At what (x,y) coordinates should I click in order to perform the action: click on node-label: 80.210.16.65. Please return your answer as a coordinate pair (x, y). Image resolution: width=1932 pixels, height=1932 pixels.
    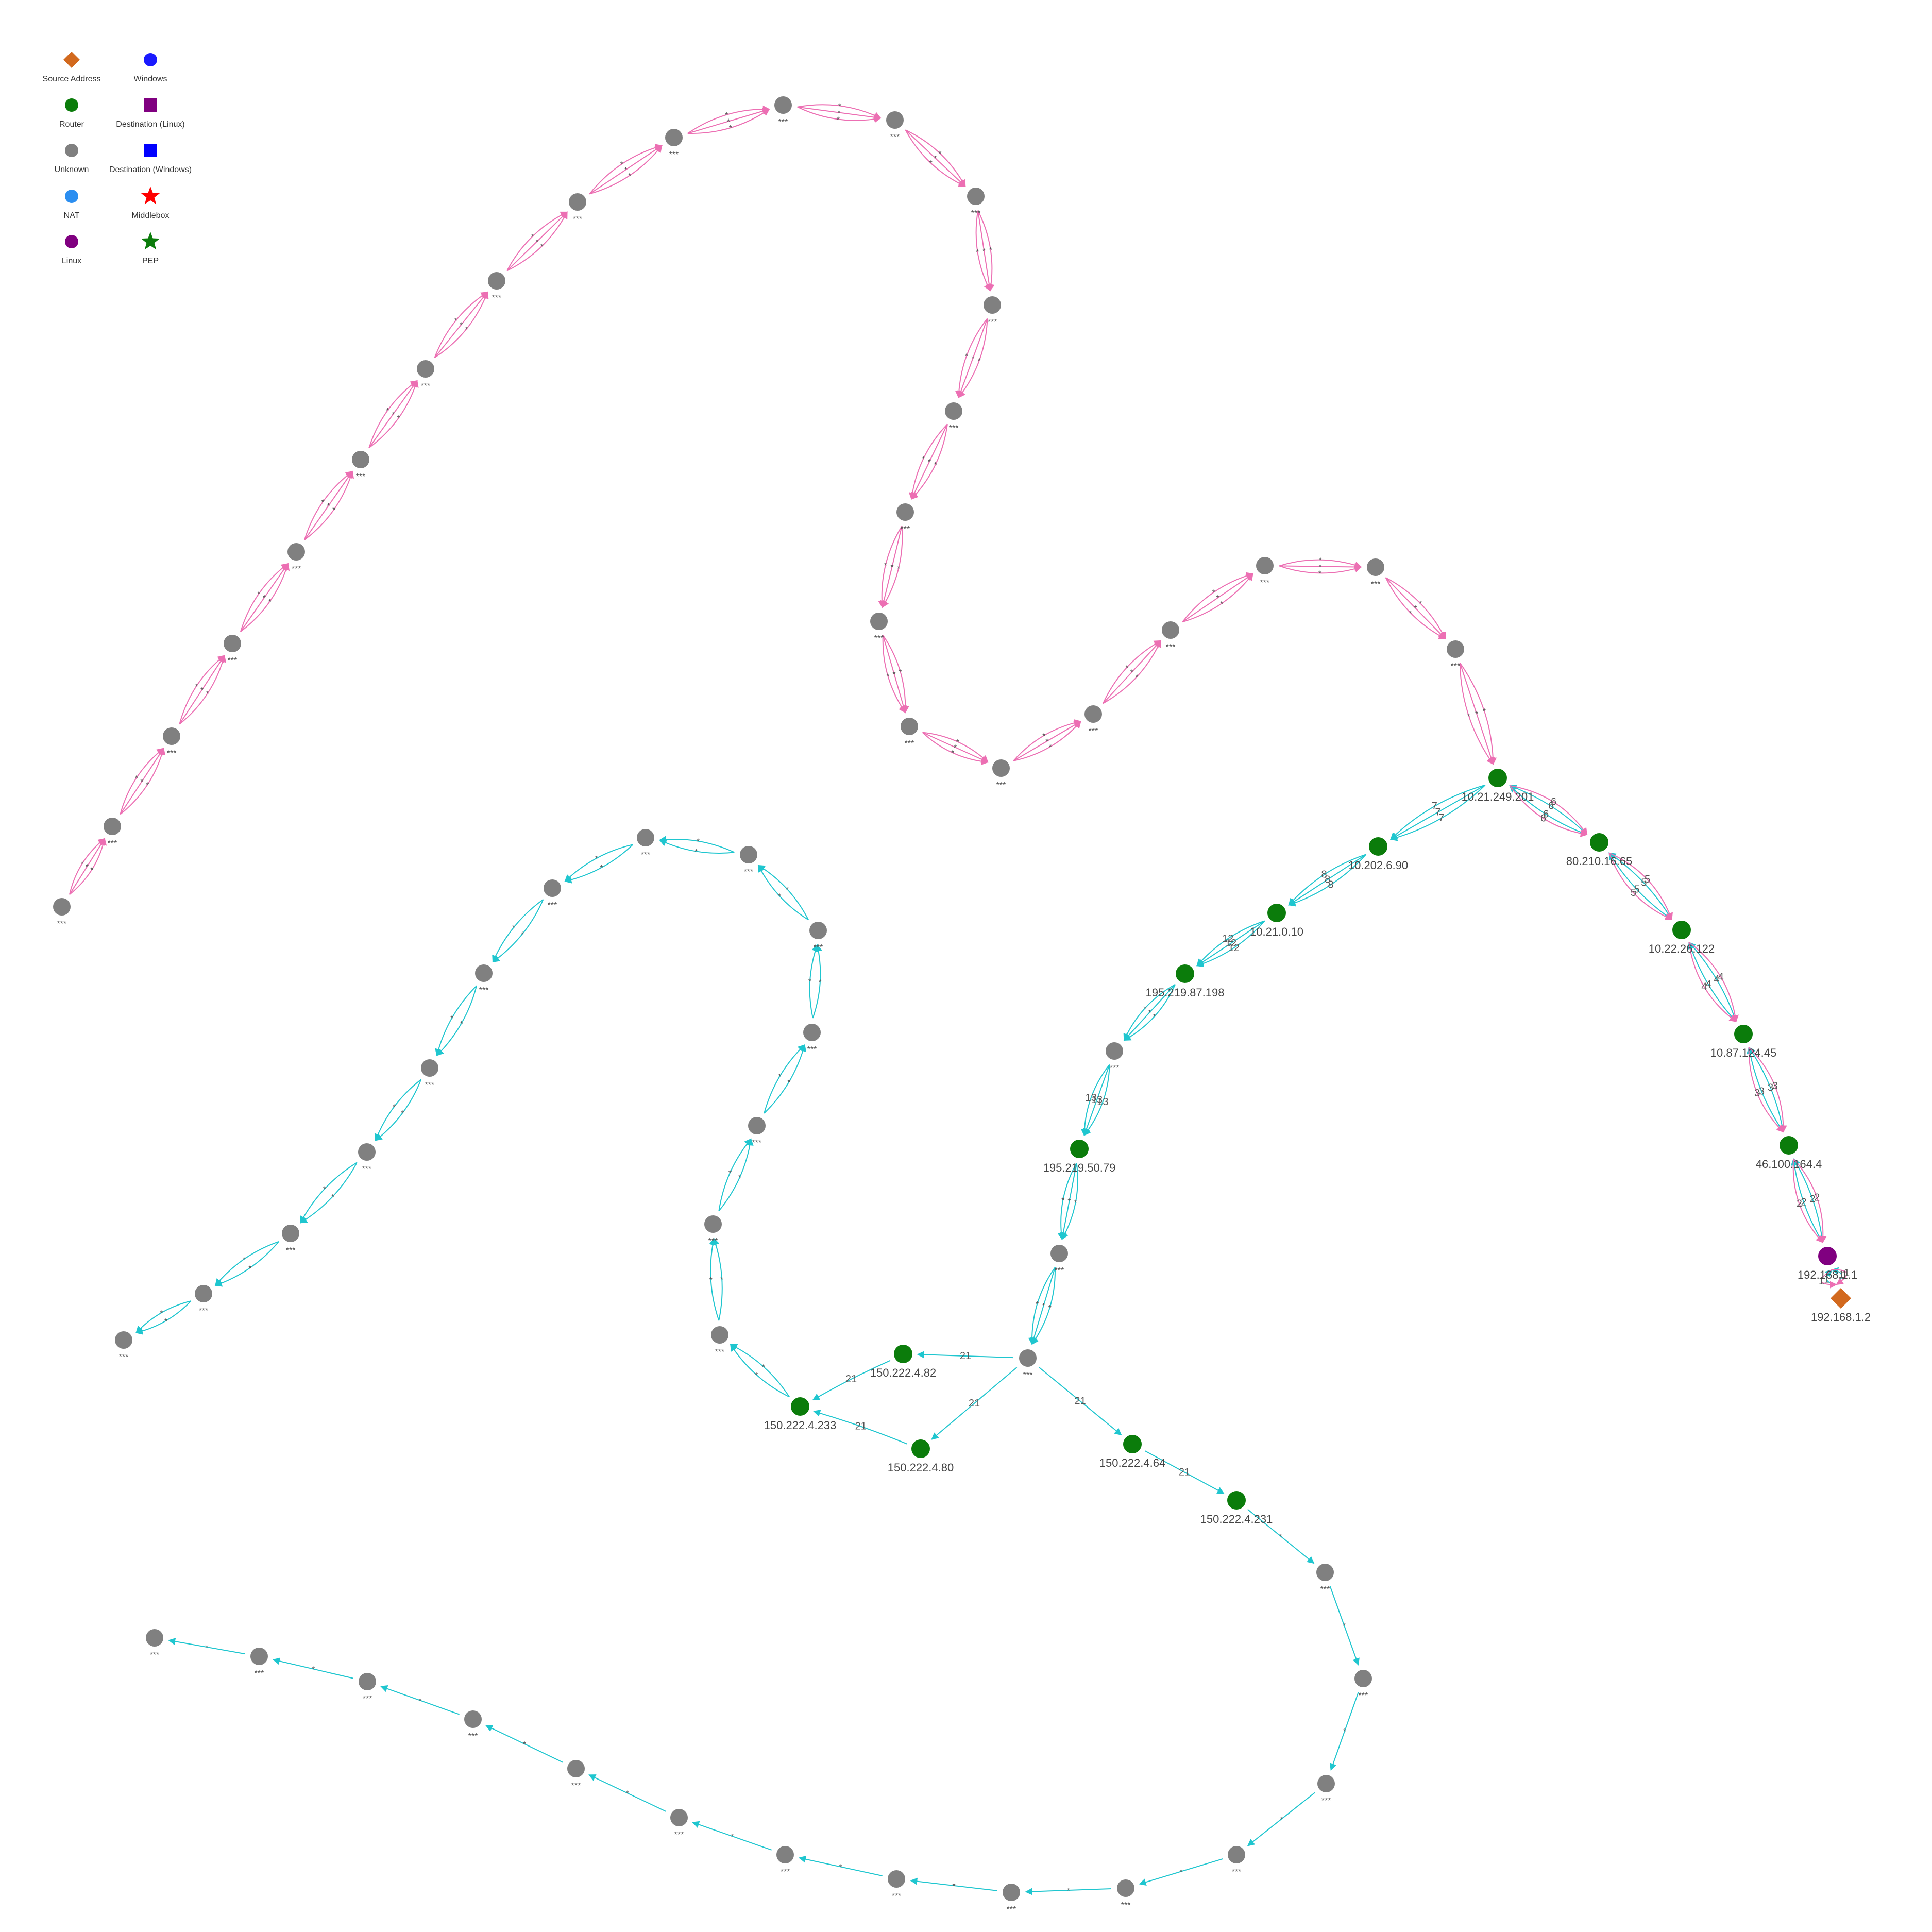
    Looking at the image, I should click on (1599, 861).